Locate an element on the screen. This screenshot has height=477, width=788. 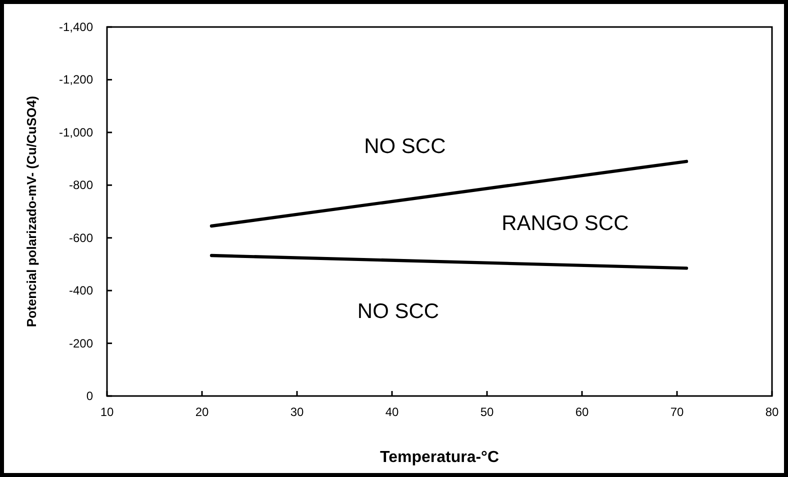
x-tick-label: 40 is located at coordinates (392, 412).